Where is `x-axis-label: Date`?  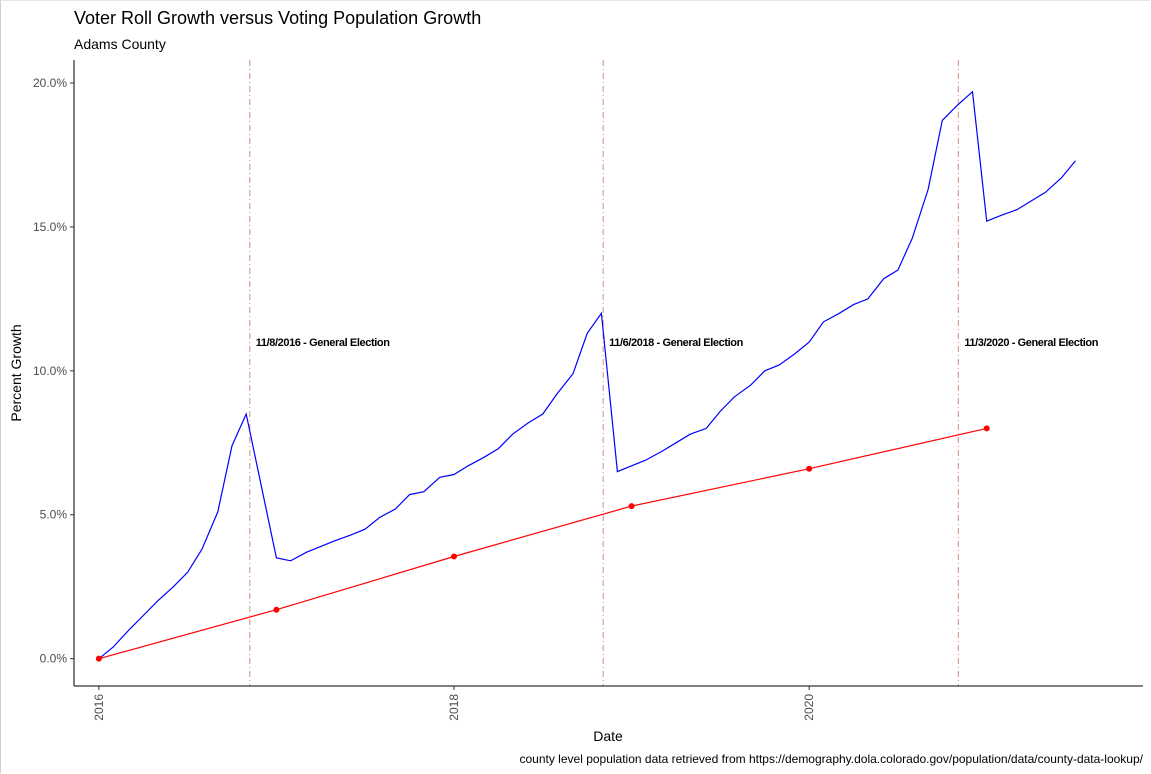 x-axis-label: Date is located at coordinates (608, 736).